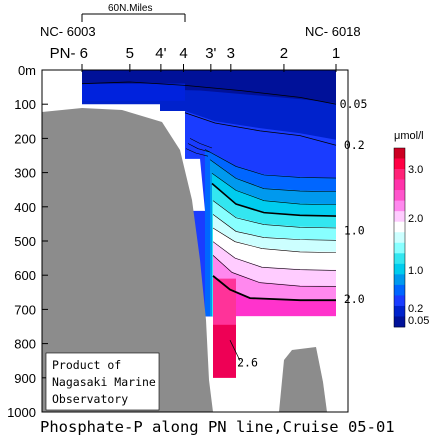 The image size is (436, 438). I want to click on station-label: 3', so click(210, 53).